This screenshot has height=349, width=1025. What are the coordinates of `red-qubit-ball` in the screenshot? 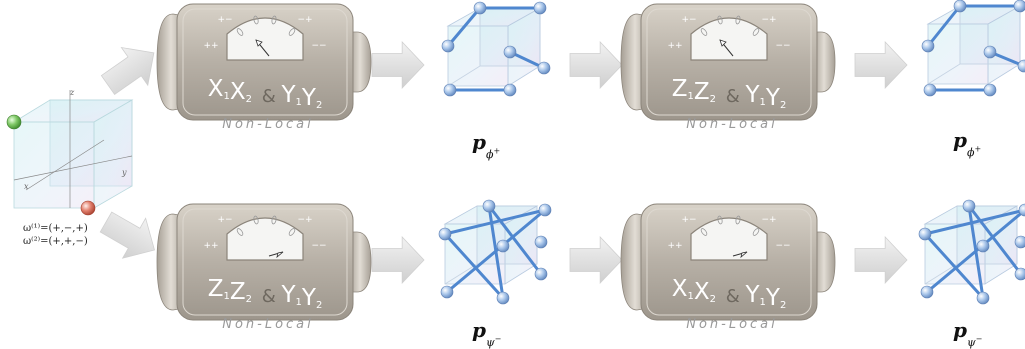 It's located at (88, 208).